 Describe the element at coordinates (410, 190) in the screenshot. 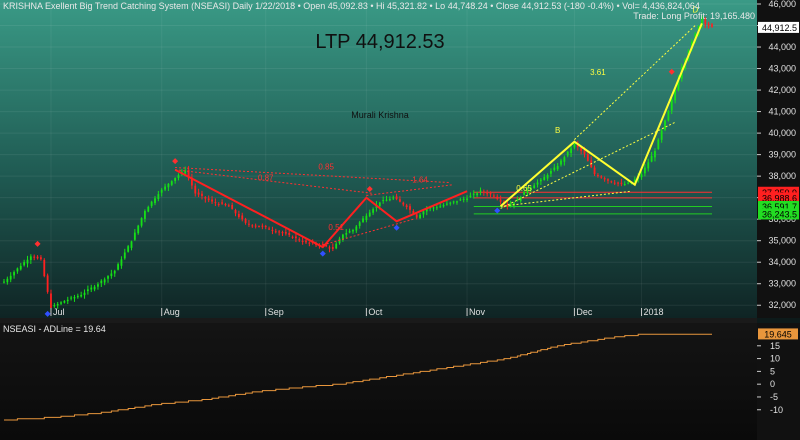

I see `red-ratio-line` at that location.